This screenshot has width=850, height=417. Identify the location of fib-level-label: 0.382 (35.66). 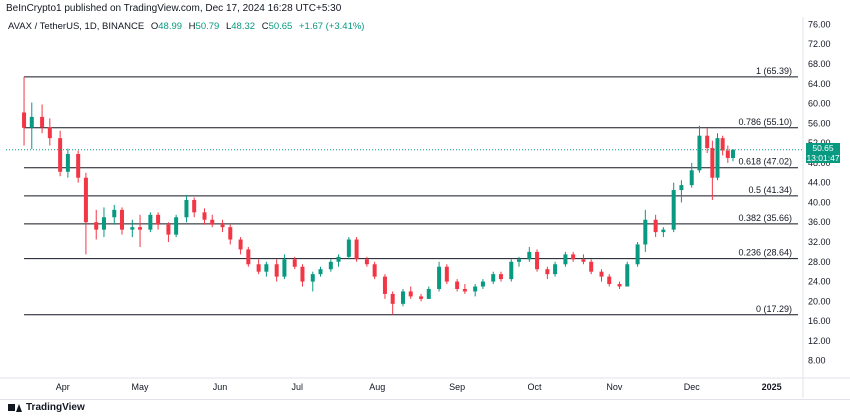
(765, 218).